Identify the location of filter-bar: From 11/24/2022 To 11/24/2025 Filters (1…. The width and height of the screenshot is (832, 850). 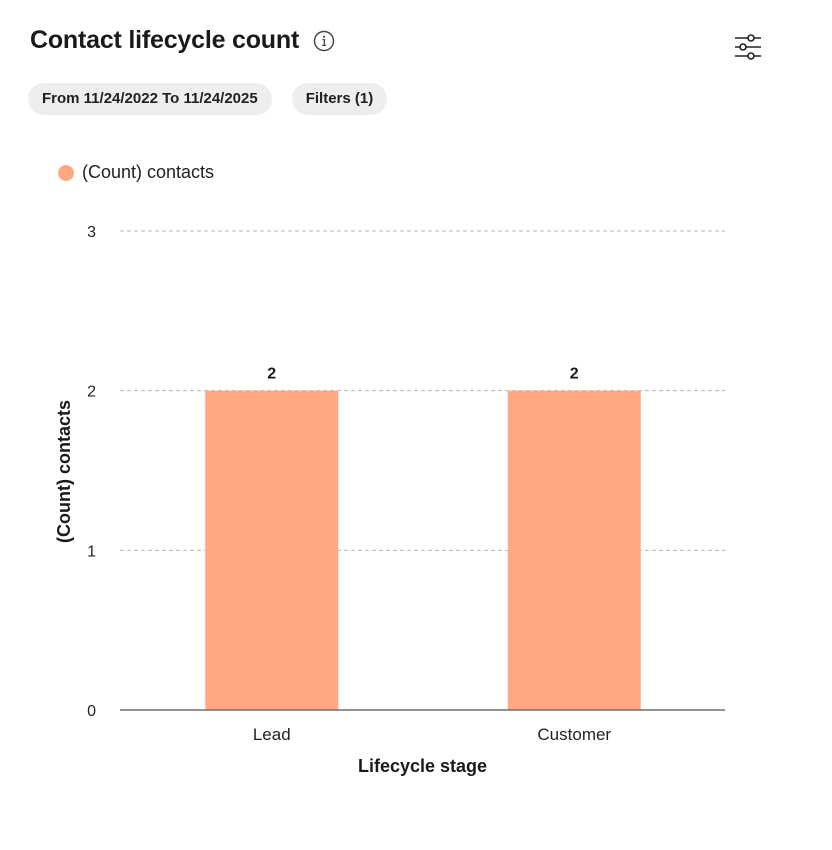
(208, 99).